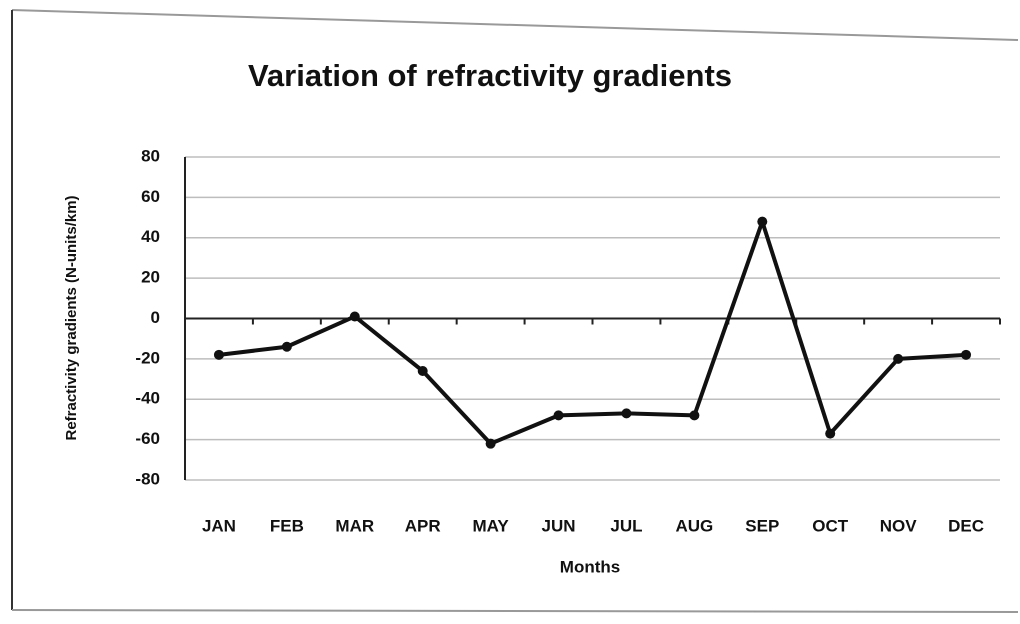 This screenshot has width=1020, height=624. What do you see at coordinates (590, 566) in the screenshot?
I see `x-axis-label: Months` at bounding box center [590, 566].